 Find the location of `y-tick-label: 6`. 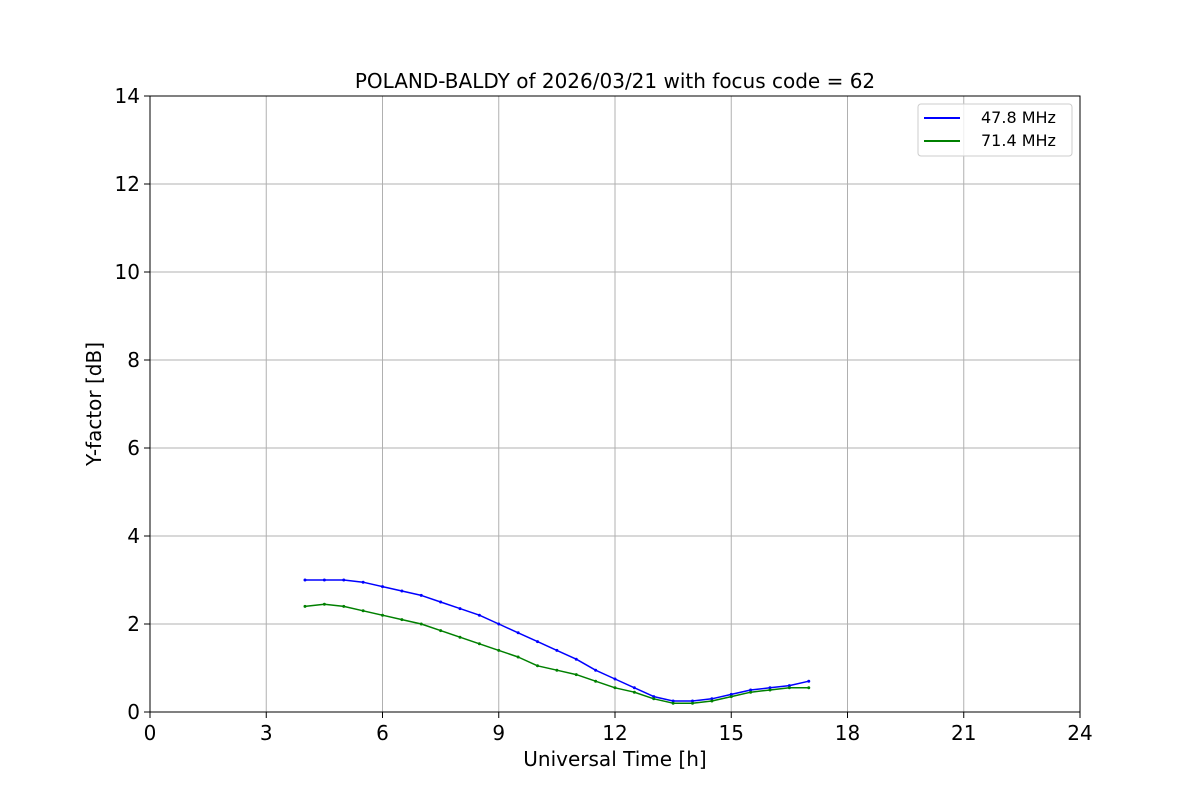

y-tick-label: 6 is located at coordinates (133, 448).